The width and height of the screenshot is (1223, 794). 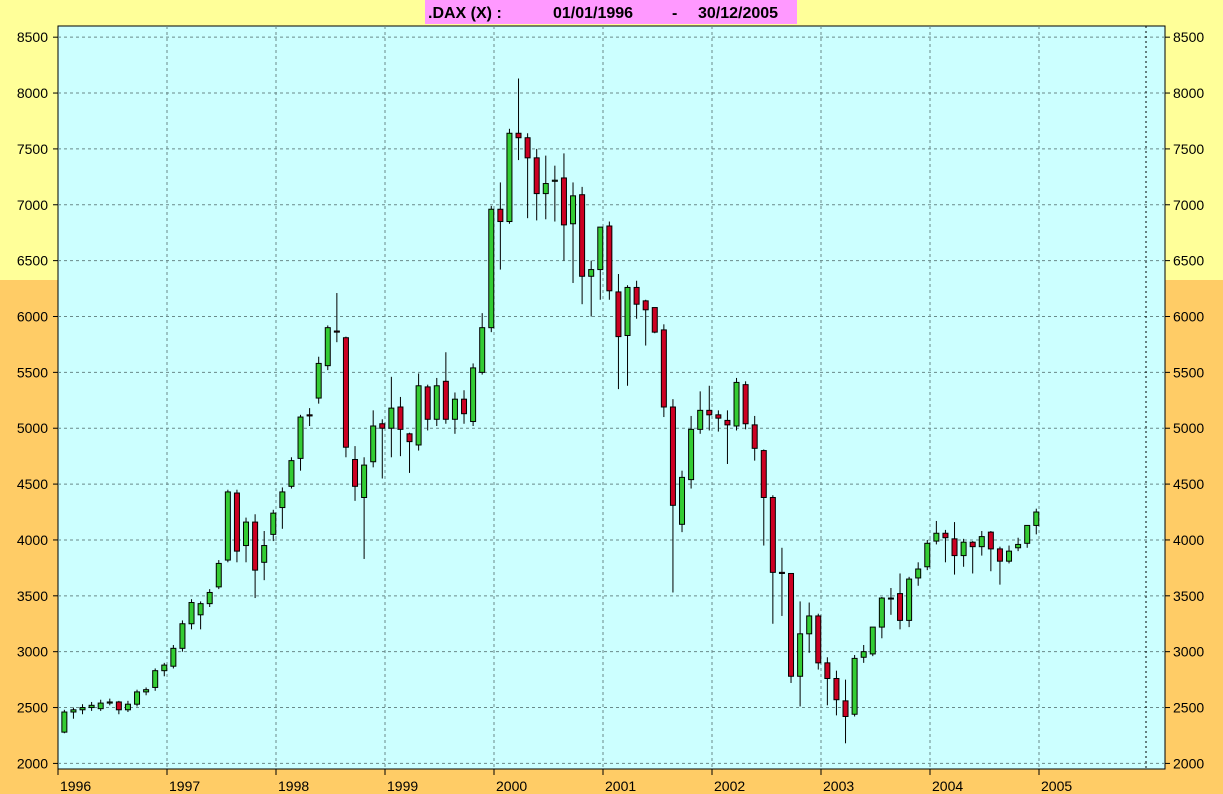 What do you see at coordinates (32, 652) in the screenshot?
I see `y-tick-label-left: 3000` at bounding box center [32, 652].